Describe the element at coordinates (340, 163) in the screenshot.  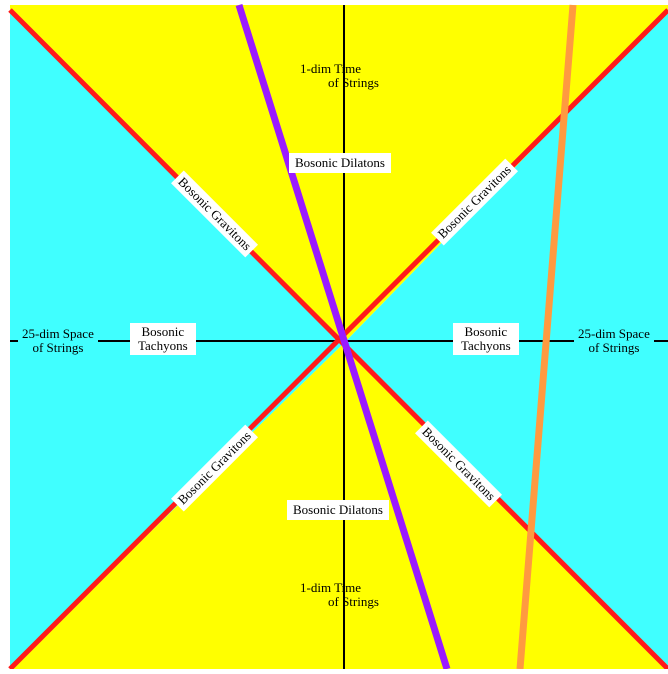
I see `dilatons-label-top: Bosonic Dilatons` at that location.